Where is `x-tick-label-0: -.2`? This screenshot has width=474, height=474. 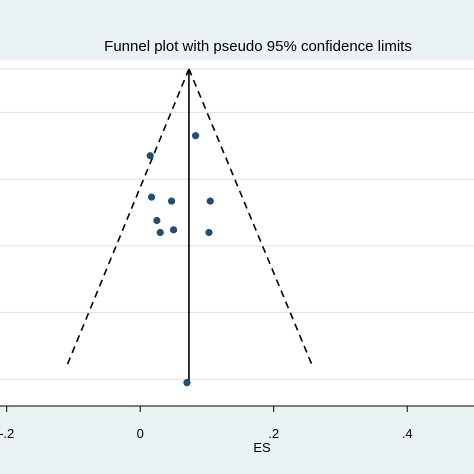 x-tick-label-0: -.2 is located at coordinates (7, 433).